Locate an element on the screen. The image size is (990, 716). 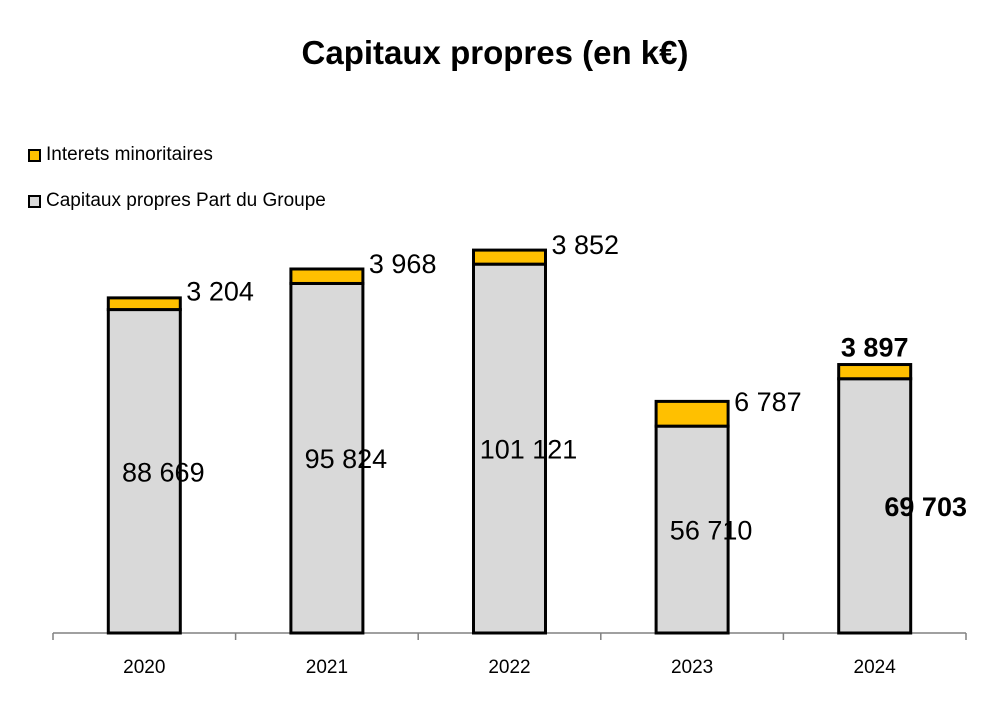
data-label-minoritaires: 3 968 is located at coordinates (403, 264).